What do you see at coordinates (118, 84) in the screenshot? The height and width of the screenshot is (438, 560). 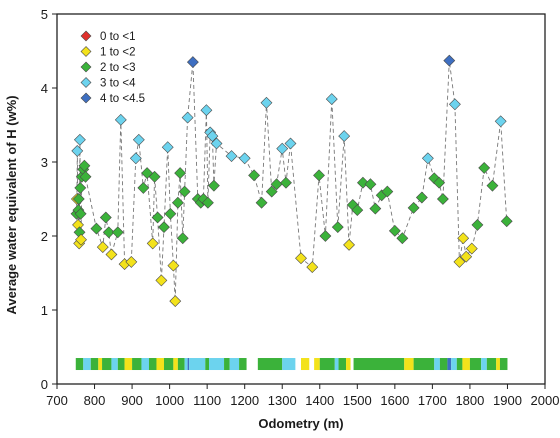 I see `legend-label: 3 to <4` at bounding box center [118, 84].